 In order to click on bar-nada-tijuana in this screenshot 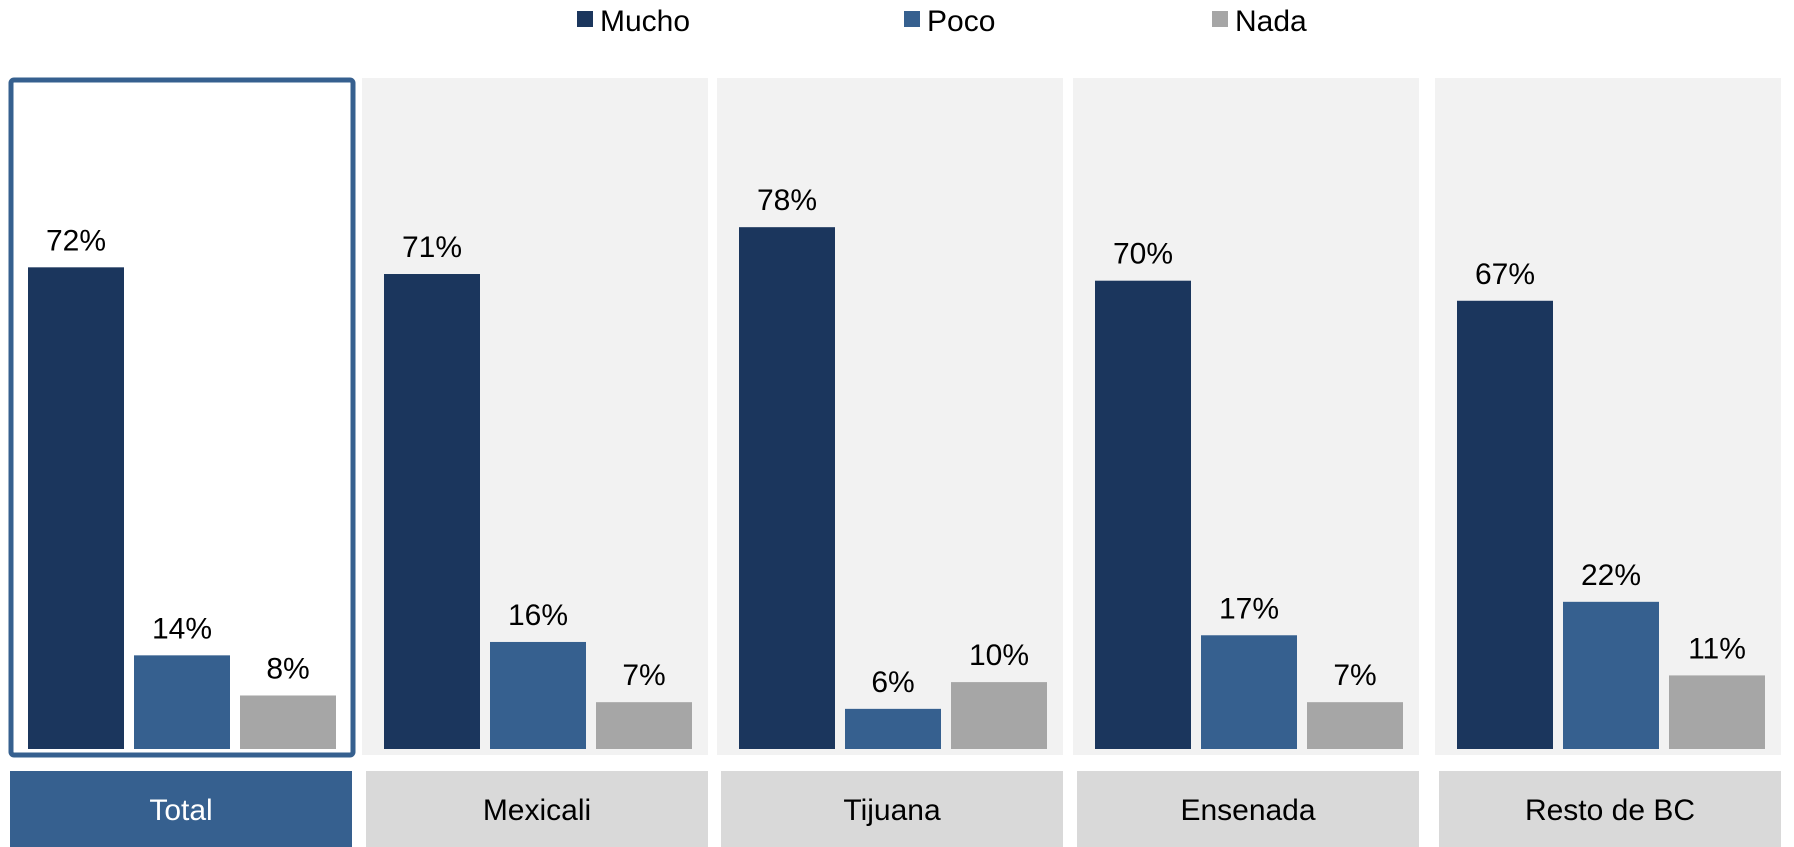, I will do `click(999, 715)`.